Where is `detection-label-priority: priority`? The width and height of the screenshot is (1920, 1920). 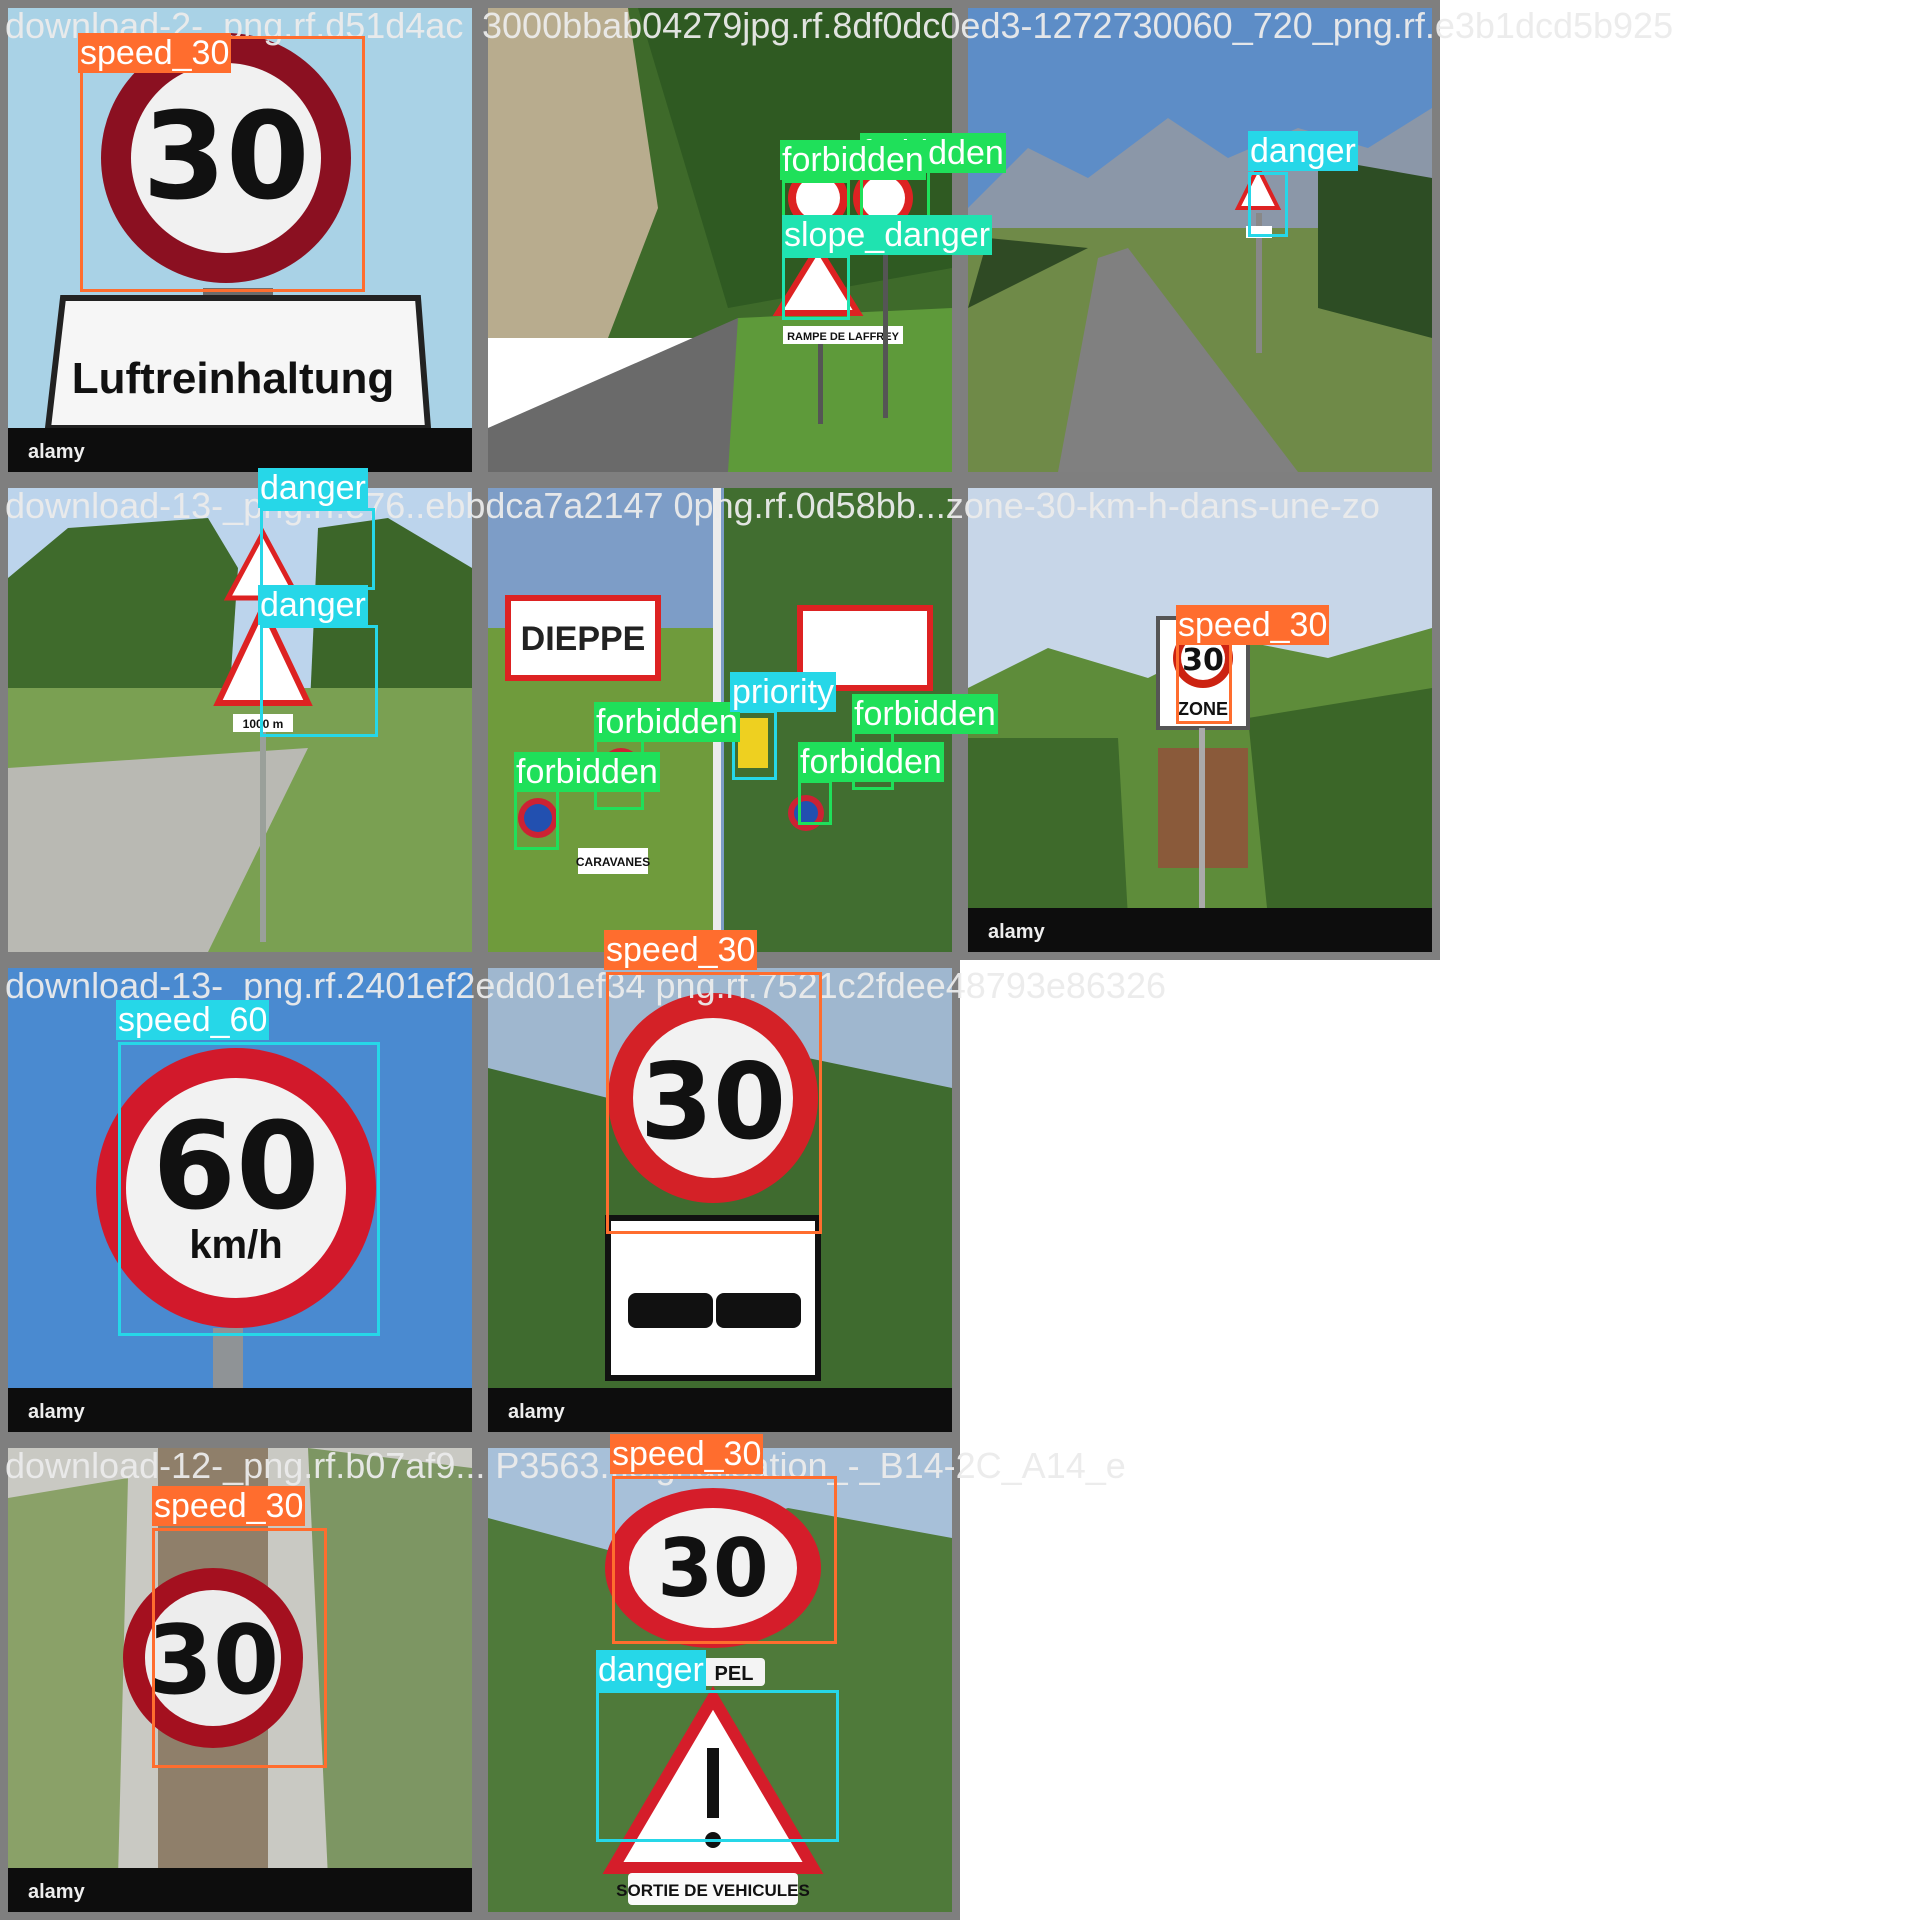
detection-label-priority: priority is located at coordinates (783, 692).